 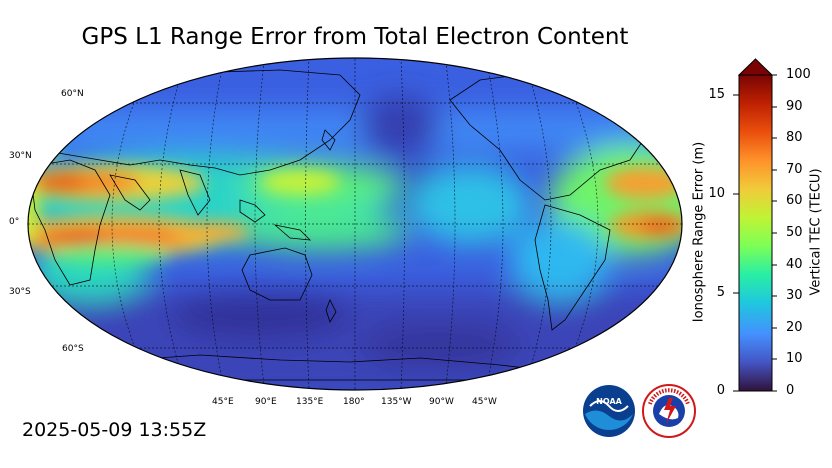 What do you see at coordinates (266, 402) in the screenshot?
I see `lon-label-90e: 90°E` at bounding box center [266, 402].